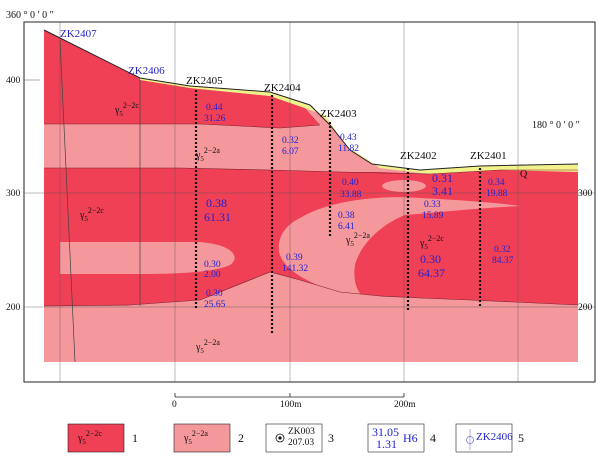  I want to click on quaternary-cover, so click(359, 126).